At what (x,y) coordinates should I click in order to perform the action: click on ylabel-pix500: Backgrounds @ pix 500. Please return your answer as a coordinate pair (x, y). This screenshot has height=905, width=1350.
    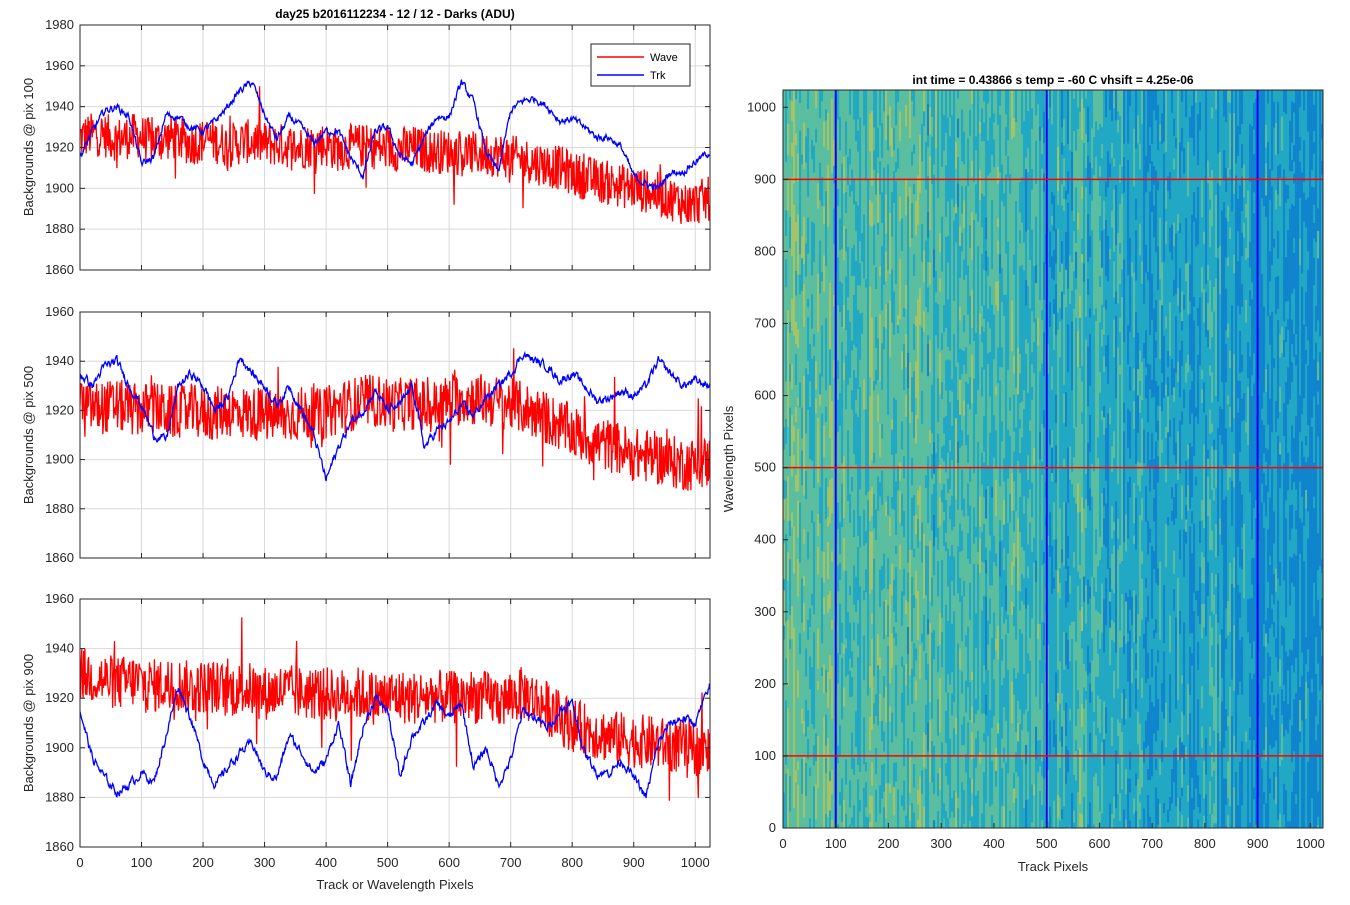
    Looking at the image, I should click on (28, 435).